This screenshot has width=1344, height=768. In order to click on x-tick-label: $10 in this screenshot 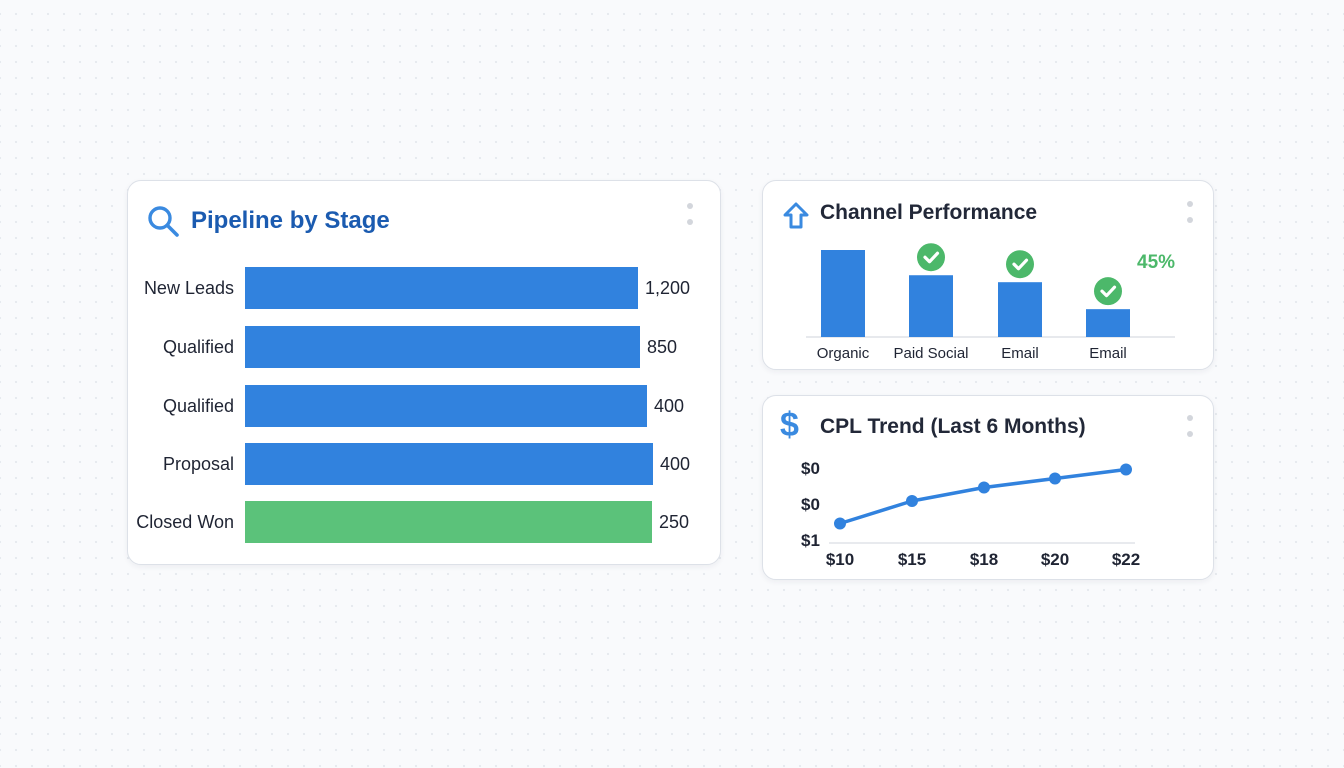, I will do `click(840, 559)`.